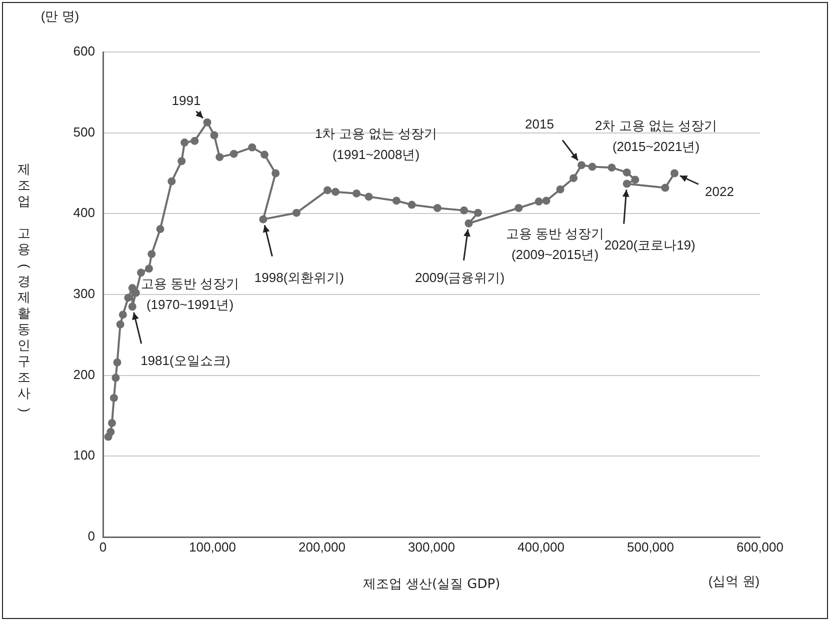 The image size is (832, 623). Describe the element at coordinates (84, 212) in the screenshot. I see `y-tick-label: 400` at that location.